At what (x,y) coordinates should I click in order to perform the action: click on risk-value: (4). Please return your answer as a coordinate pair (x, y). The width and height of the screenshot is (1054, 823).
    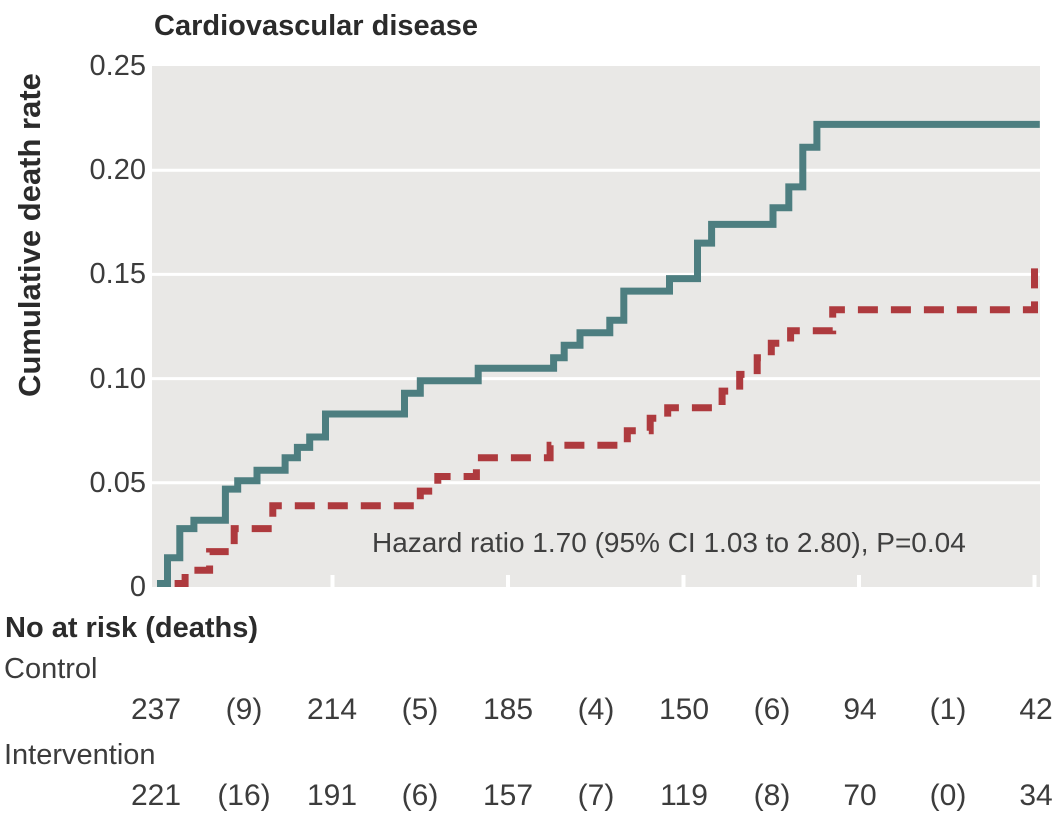
    Looking at the image, I should click on (596, 709).